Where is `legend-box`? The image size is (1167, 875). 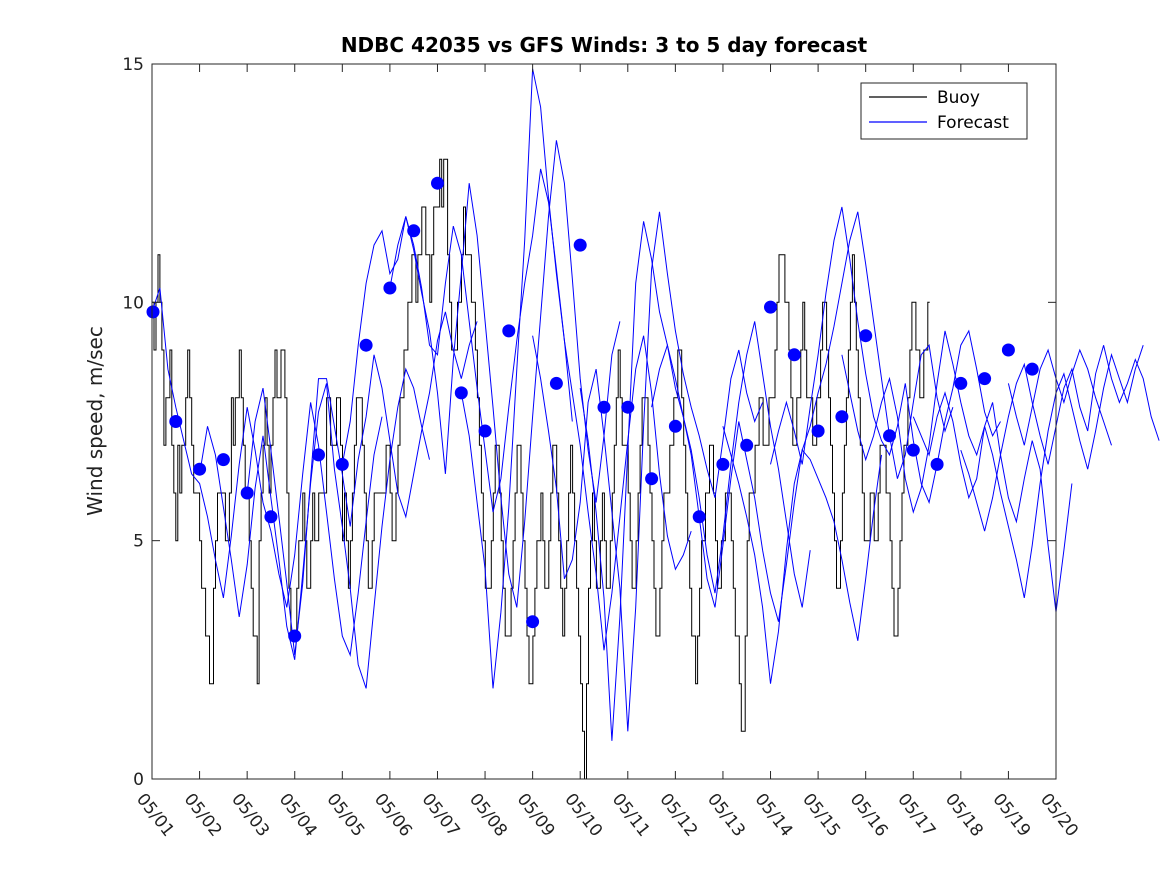 legend-box is located at coordinates (944, 111).